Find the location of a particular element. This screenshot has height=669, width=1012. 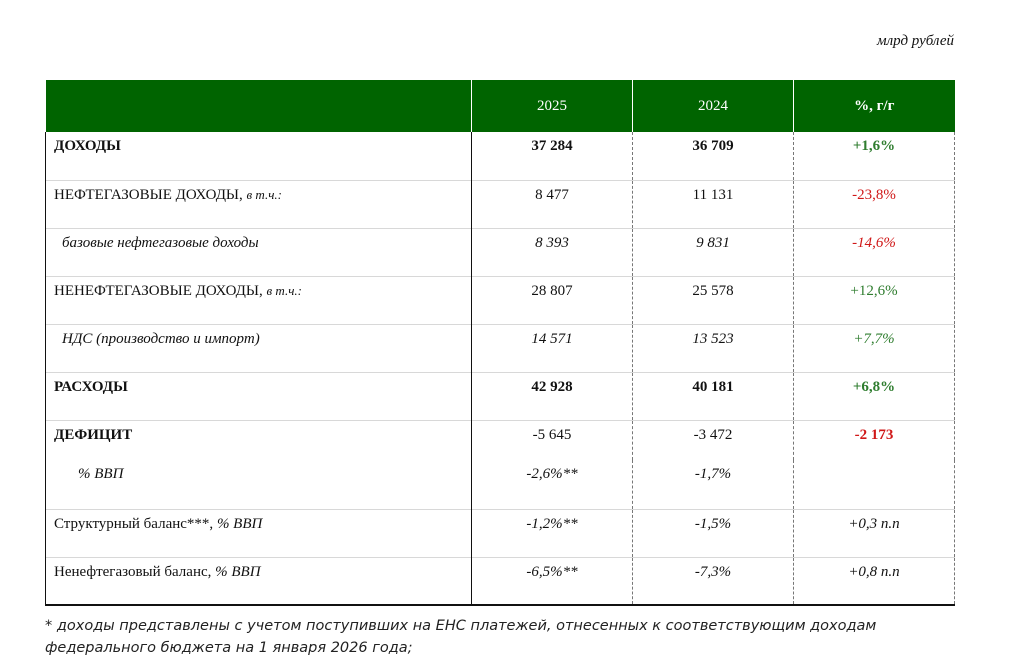

value-2025: -6,5%** is located at coordinates (552, 581).